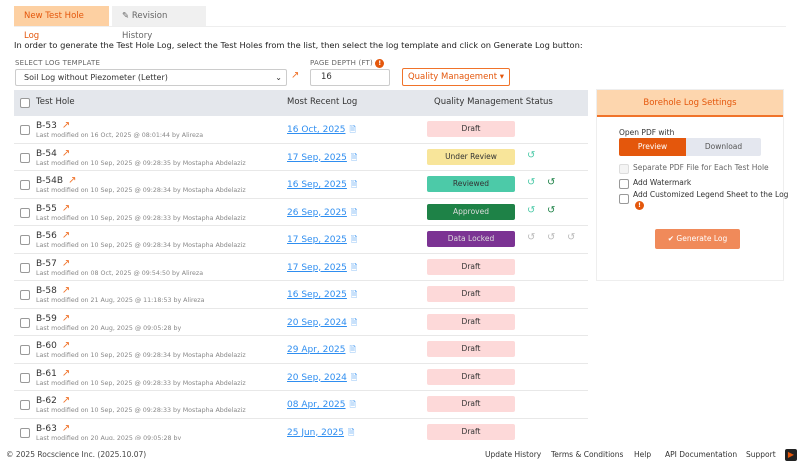  What do you see at coordinates (53, 318) in the screenshot?
I see `test-hole-name: B-59 ↗` at bounding box center [53, 318].